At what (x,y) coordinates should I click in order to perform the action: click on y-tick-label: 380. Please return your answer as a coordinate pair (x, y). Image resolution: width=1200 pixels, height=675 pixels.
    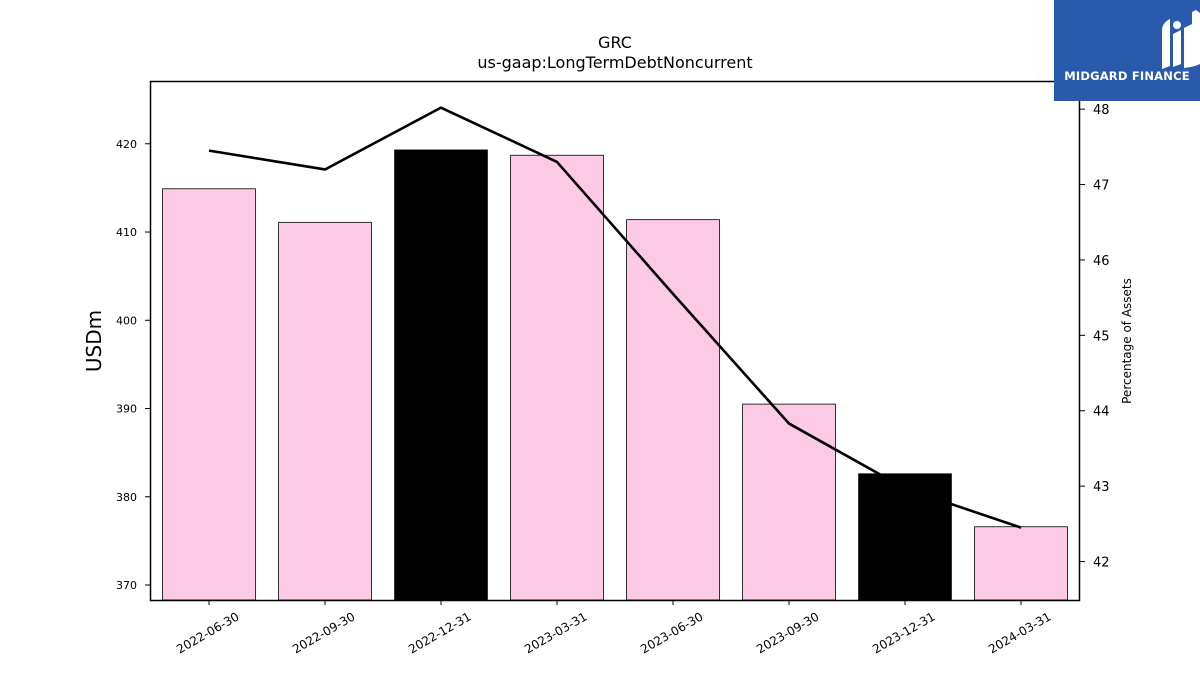
    Looking at the image, I should click on (126, 497).